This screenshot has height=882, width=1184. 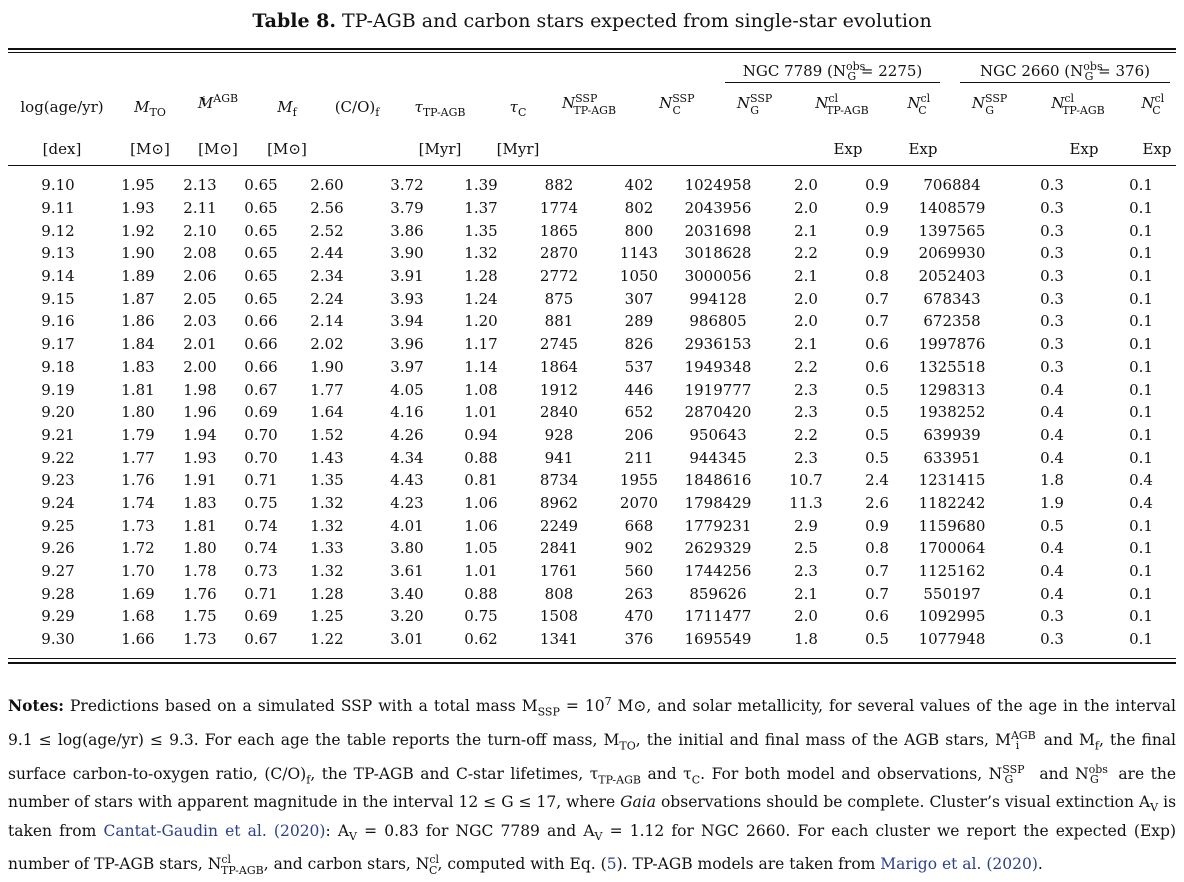 I want to click on ref-cantat-gaudin: Cantat-Gaudin et al. (2020), so click(x=214, y=830).